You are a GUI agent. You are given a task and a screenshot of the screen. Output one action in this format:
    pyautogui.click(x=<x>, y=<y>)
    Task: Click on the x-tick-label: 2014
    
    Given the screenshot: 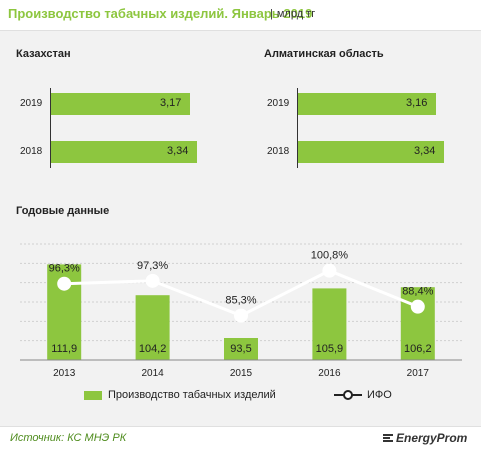 What is the action you would take?
    pyautogui.click(x=152, y=373)
    